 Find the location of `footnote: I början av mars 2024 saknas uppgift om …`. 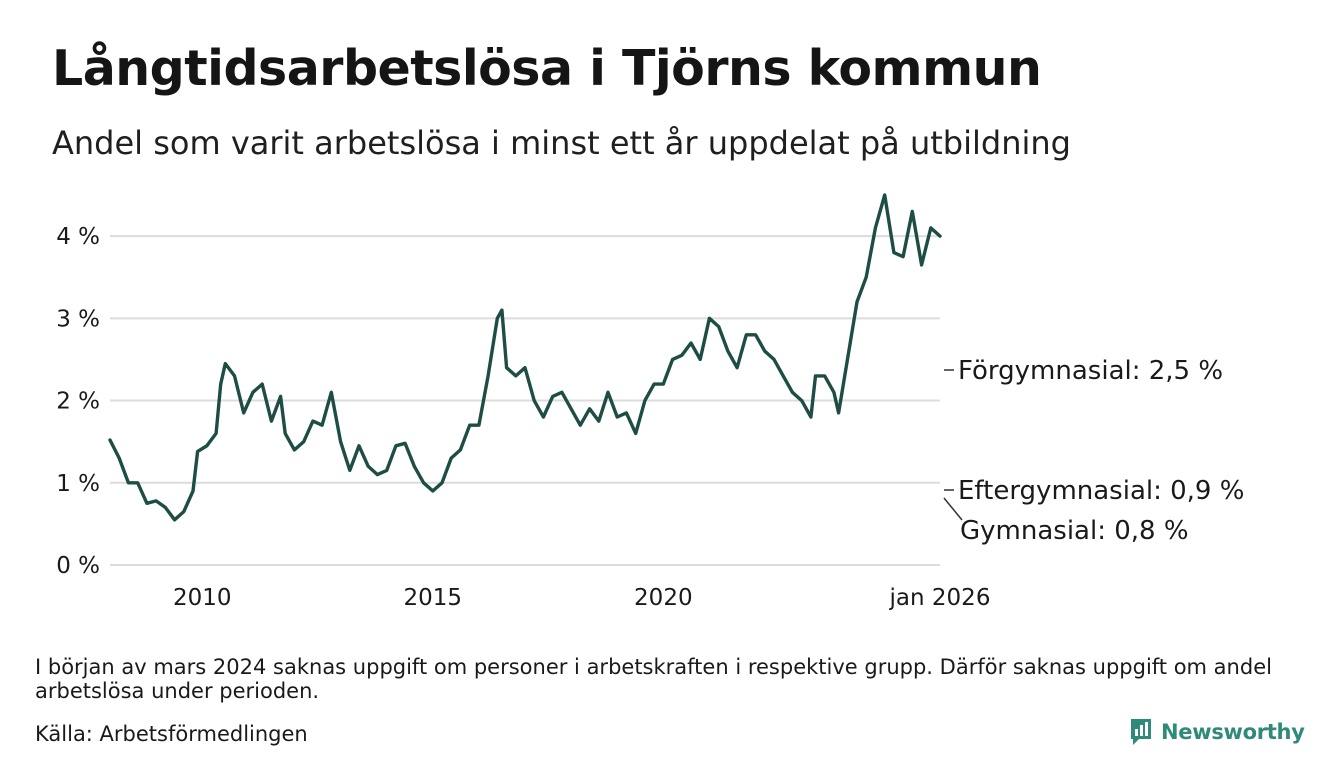

footnote: I början av mars 2024 saknas uppgift om … is located at coordinates (653, 679).